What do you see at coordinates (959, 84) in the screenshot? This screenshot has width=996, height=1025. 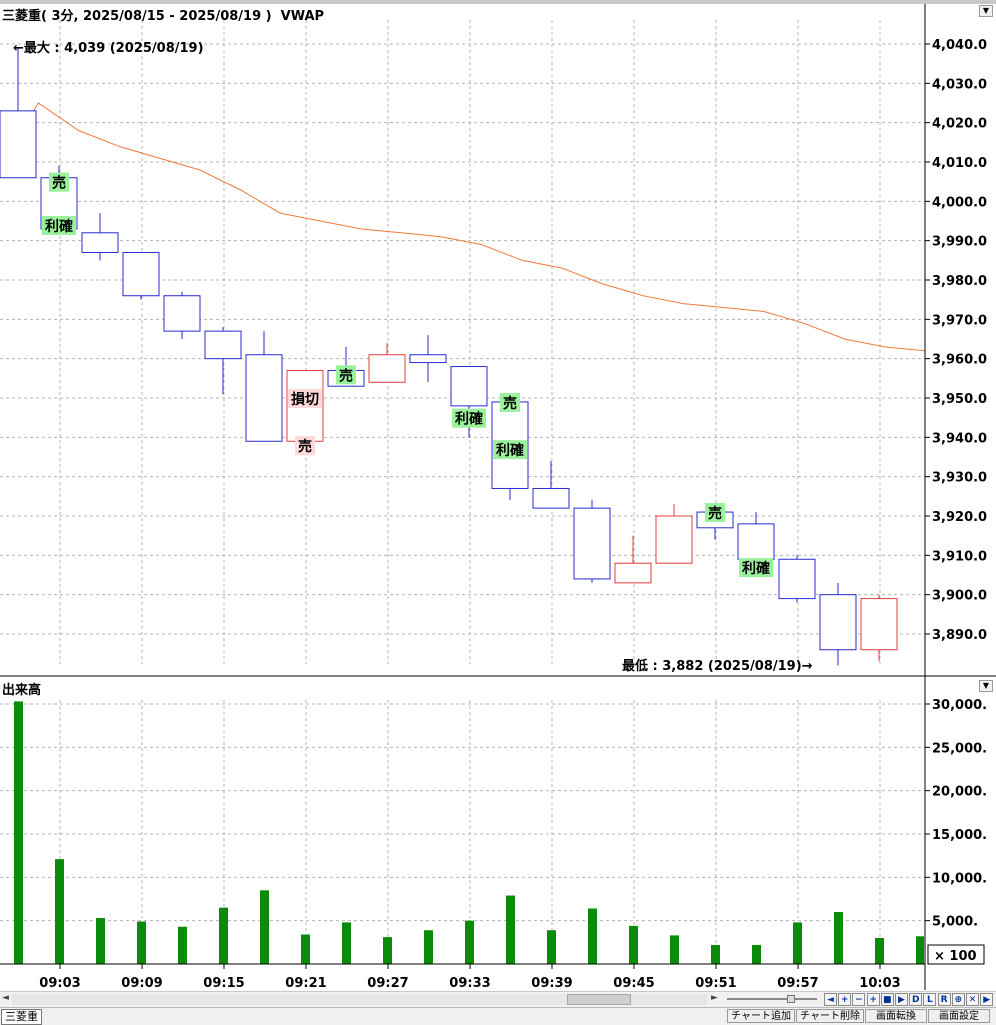 I see `price-tick-label: 4,030.0` at bounding box center [959, 84].